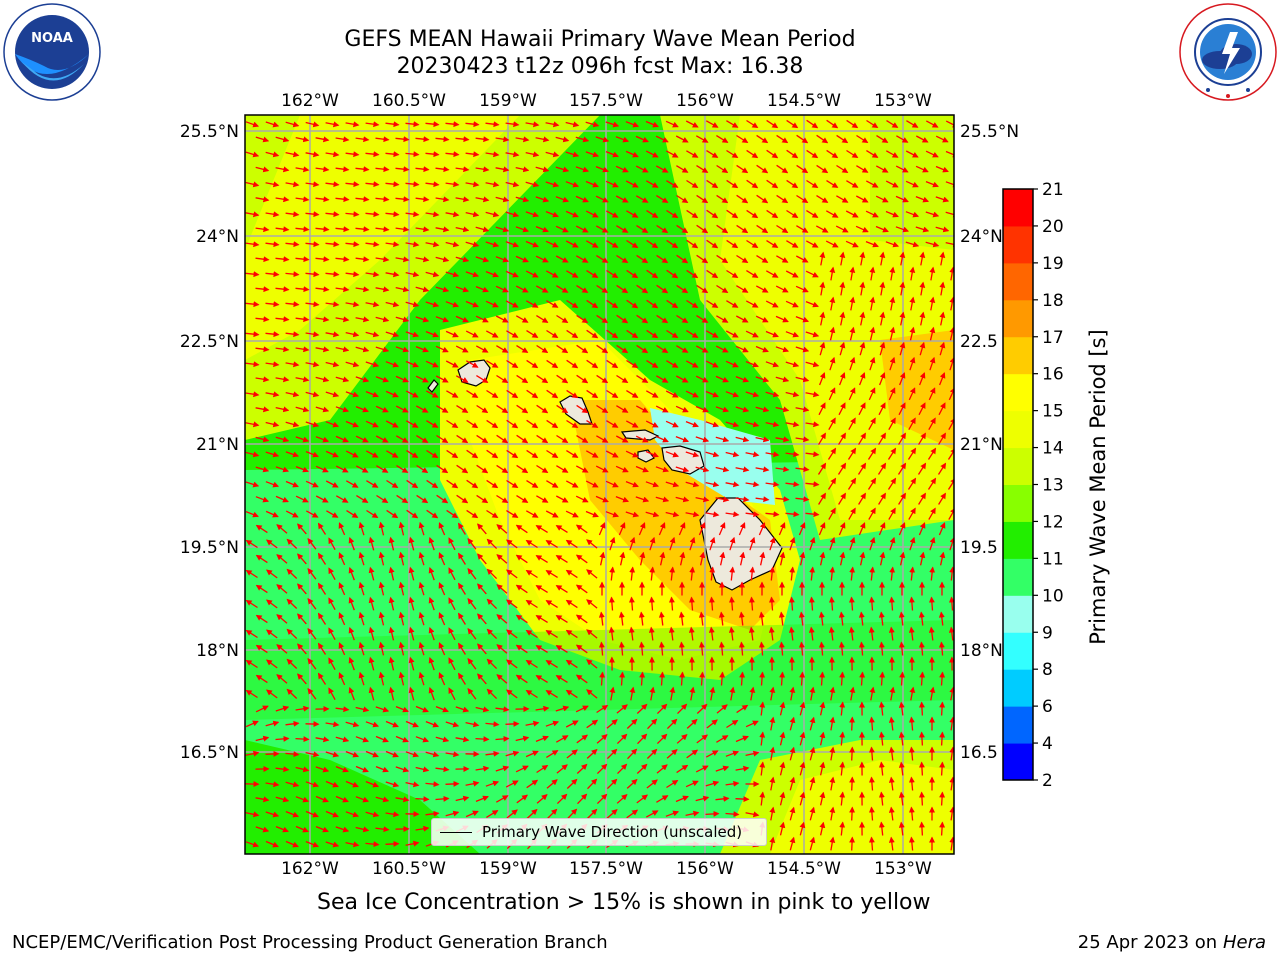  Describe the element at coordinates (1018, 503) in the screenshot. I see `colorbar-segment` at that location.